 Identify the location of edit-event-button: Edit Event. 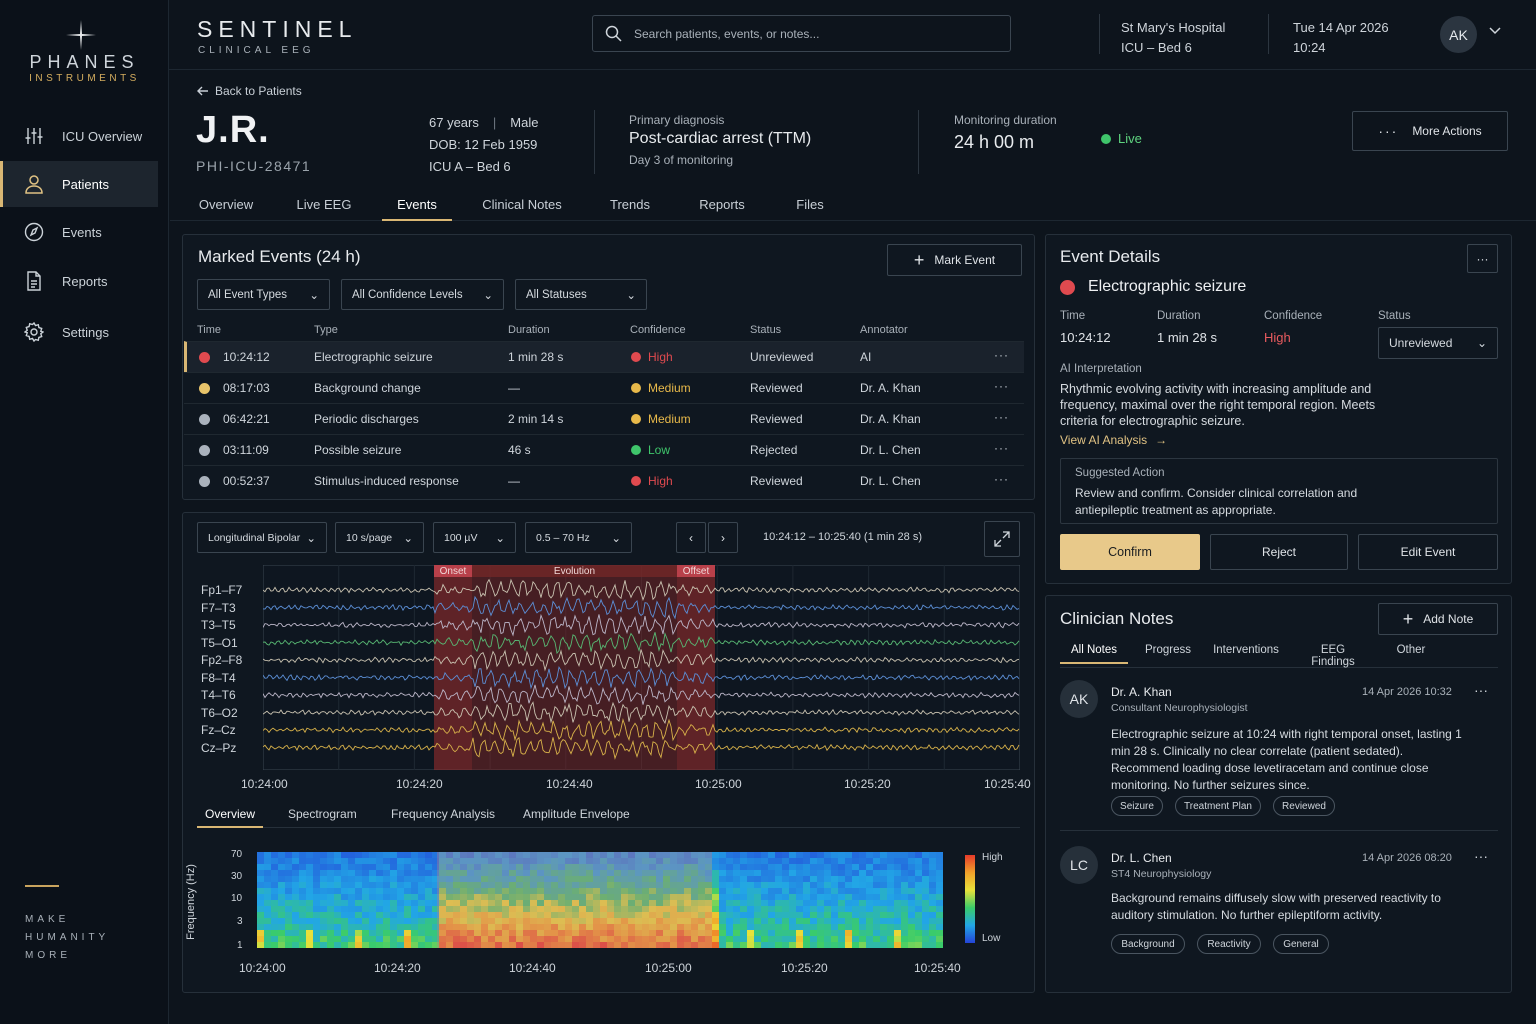
(1428, 552).